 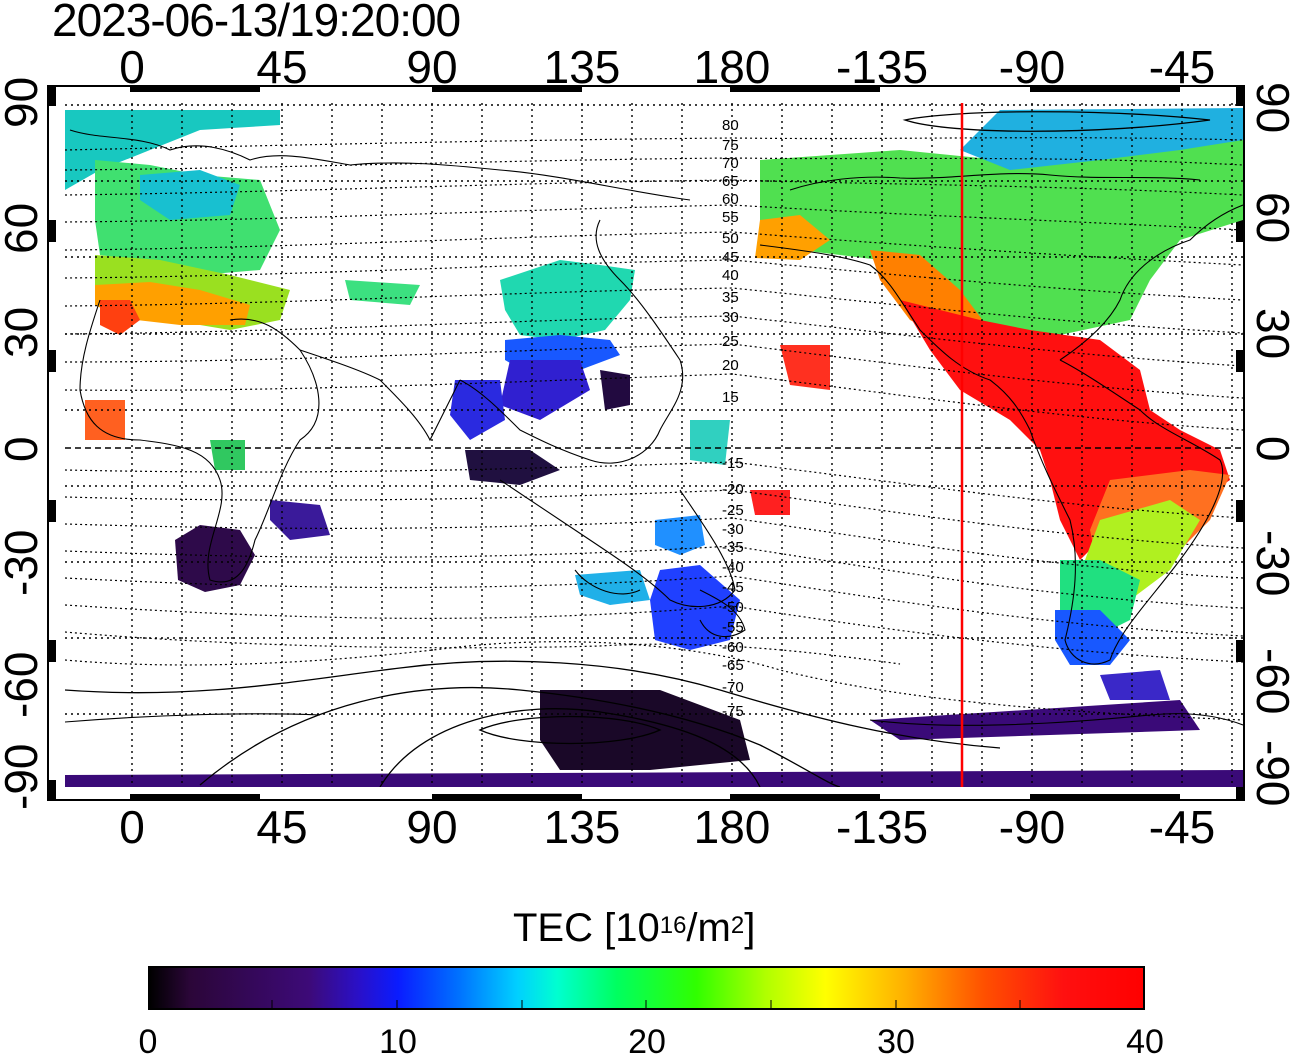 I want to click on mlat-label: 35, so click(x=730, y=297).